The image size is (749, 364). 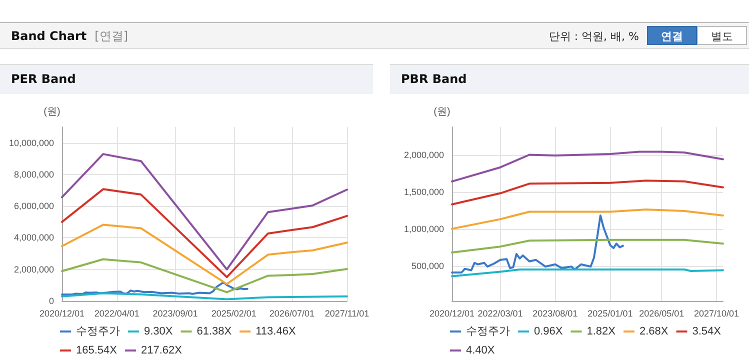 I want to click on legend-label: 3.54X, so click(x=707, y=332).